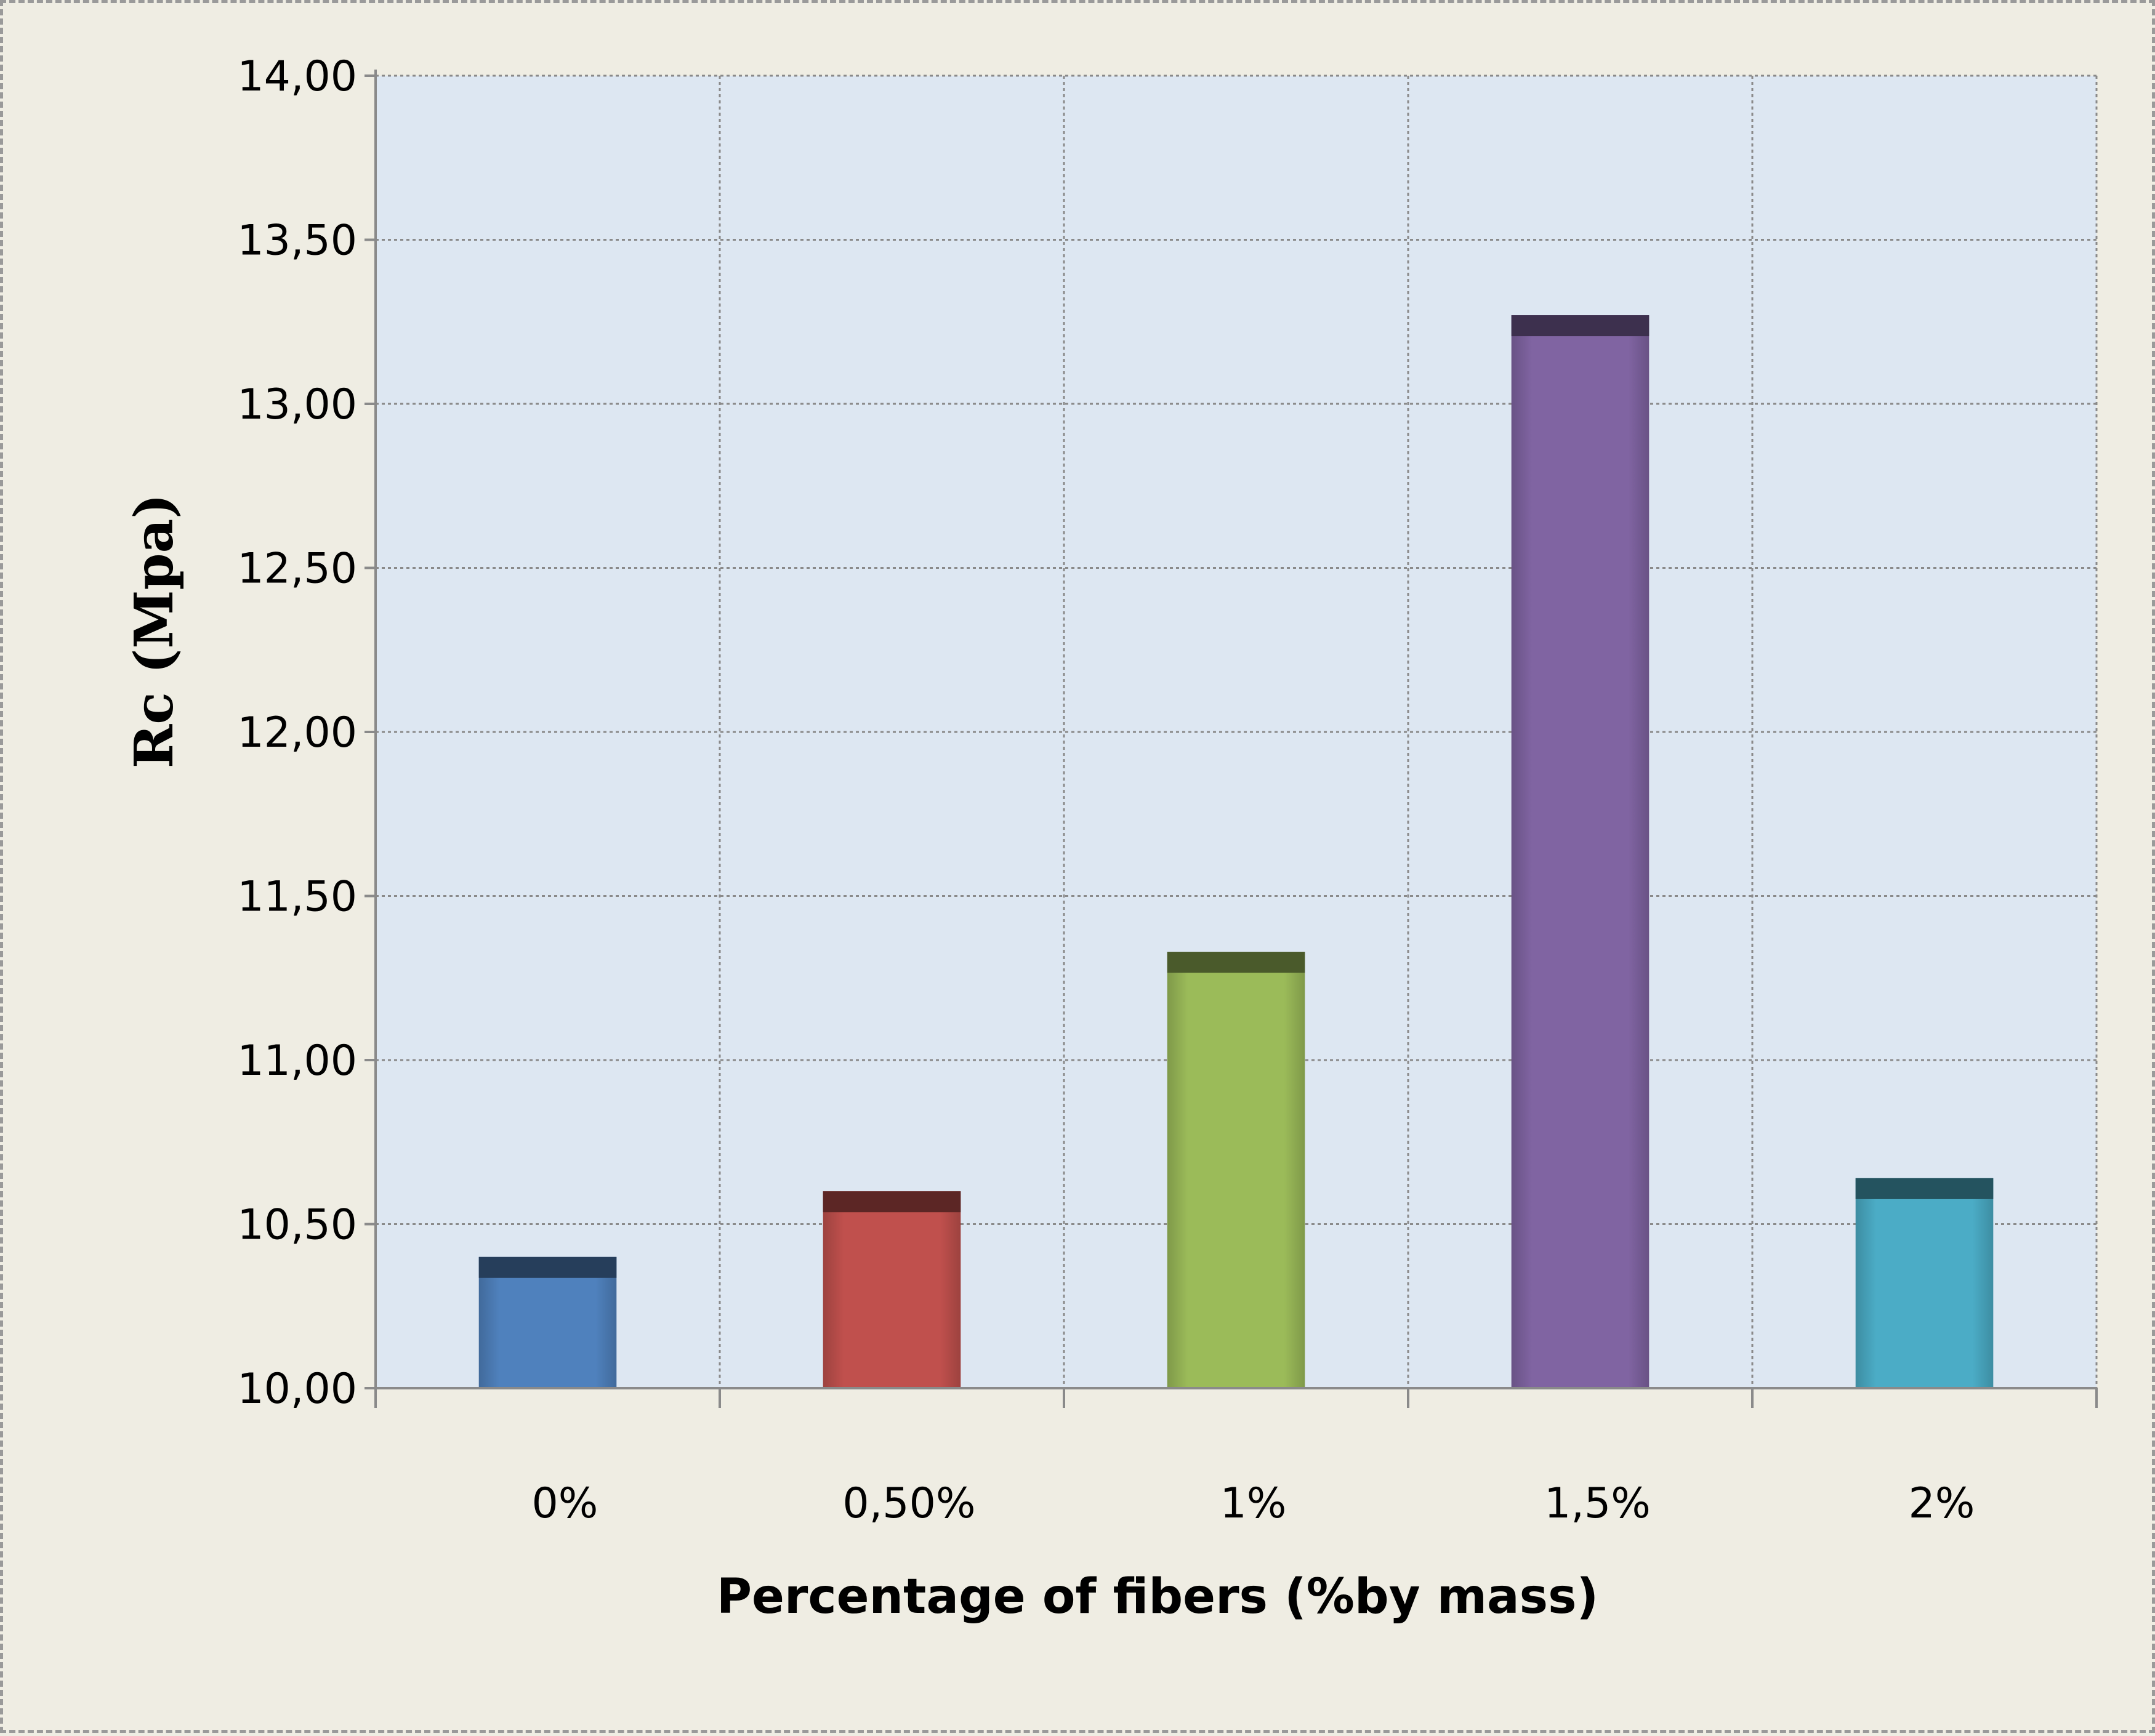 Image resolution: width=2155 pixels, height=1736 pixels. What do you see at coordinates (297, 241) in the screenshot?
I see `y-tick-label: 13,50` at bounding box center [297, 241].